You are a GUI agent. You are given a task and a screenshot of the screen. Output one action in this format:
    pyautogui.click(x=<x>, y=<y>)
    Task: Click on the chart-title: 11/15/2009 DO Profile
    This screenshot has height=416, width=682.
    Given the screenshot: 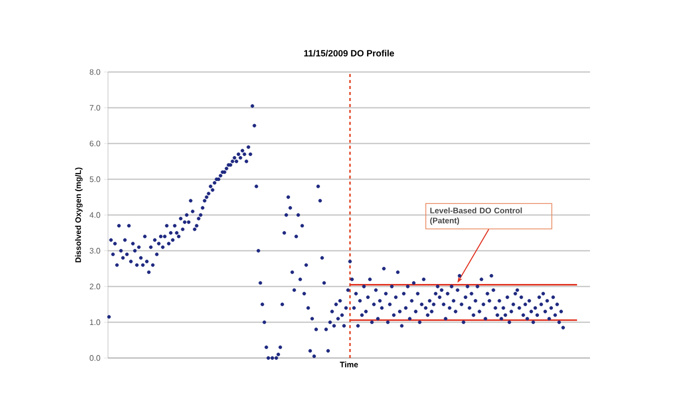 What is the action you would take?
    pyautogui.click(x=349, y=53)
    